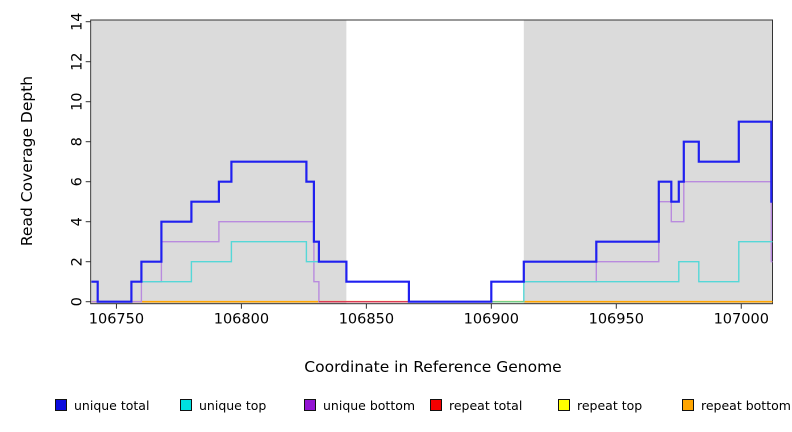 This screenshot has width=792, height=432. I want to click on y-tick-label: 14, so click(78, 21).